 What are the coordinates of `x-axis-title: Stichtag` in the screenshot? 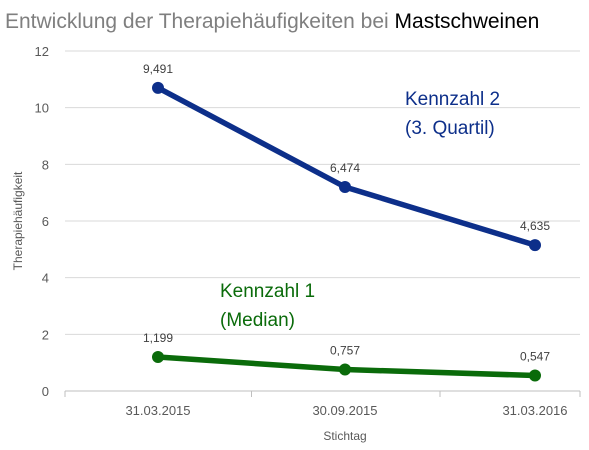 It's located at (344, 436).